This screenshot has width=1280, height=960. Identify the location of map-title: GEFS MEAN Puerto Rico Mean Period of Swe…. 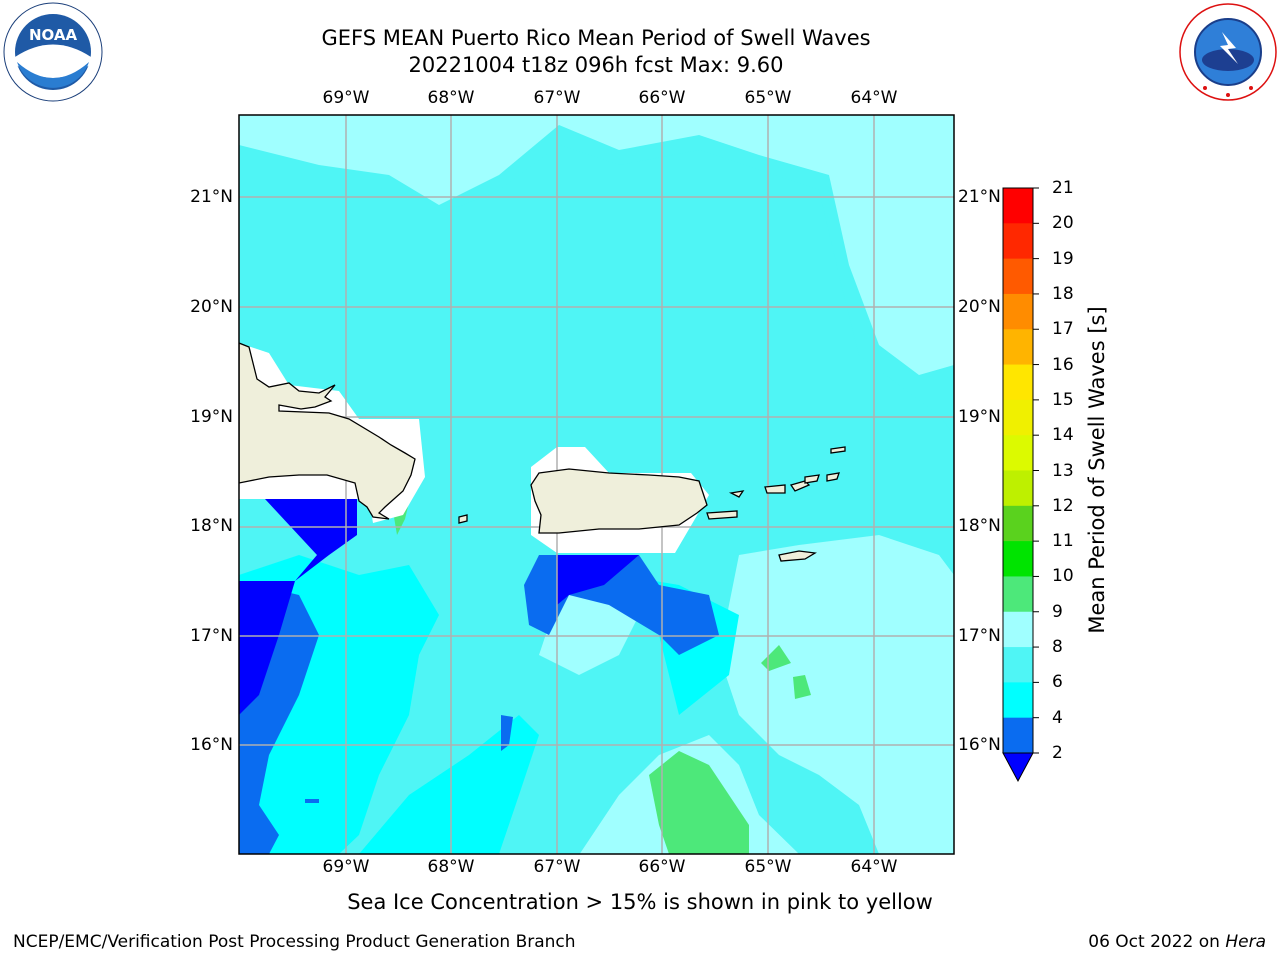
(596, 38).